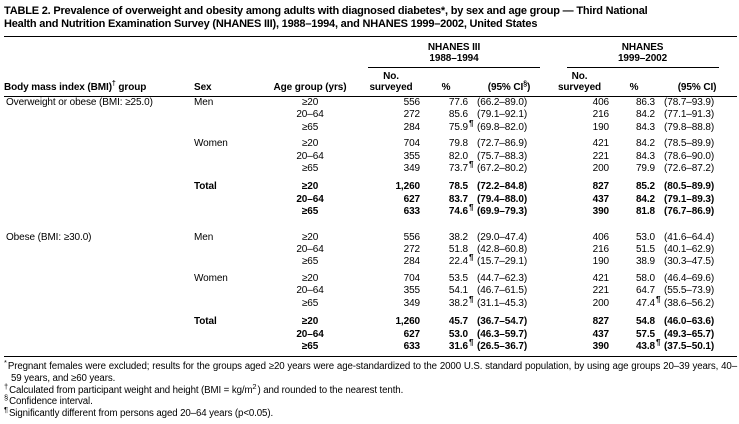 Image resolution: width=739 pixels, height=424 pixels. Describe the element at coordinates (411, 212) in the screenshot. I see `cell-n-nhanes3: 633` at that location.